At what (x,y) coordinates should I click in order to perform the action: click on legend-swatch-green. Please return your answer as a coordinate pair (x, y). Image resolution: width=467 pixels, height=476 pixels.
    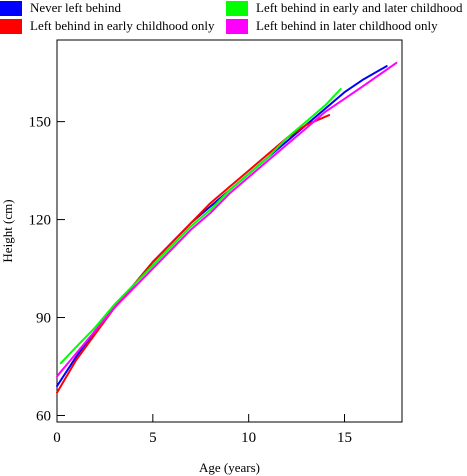
    Looking at the image, I should click on (237, 8).